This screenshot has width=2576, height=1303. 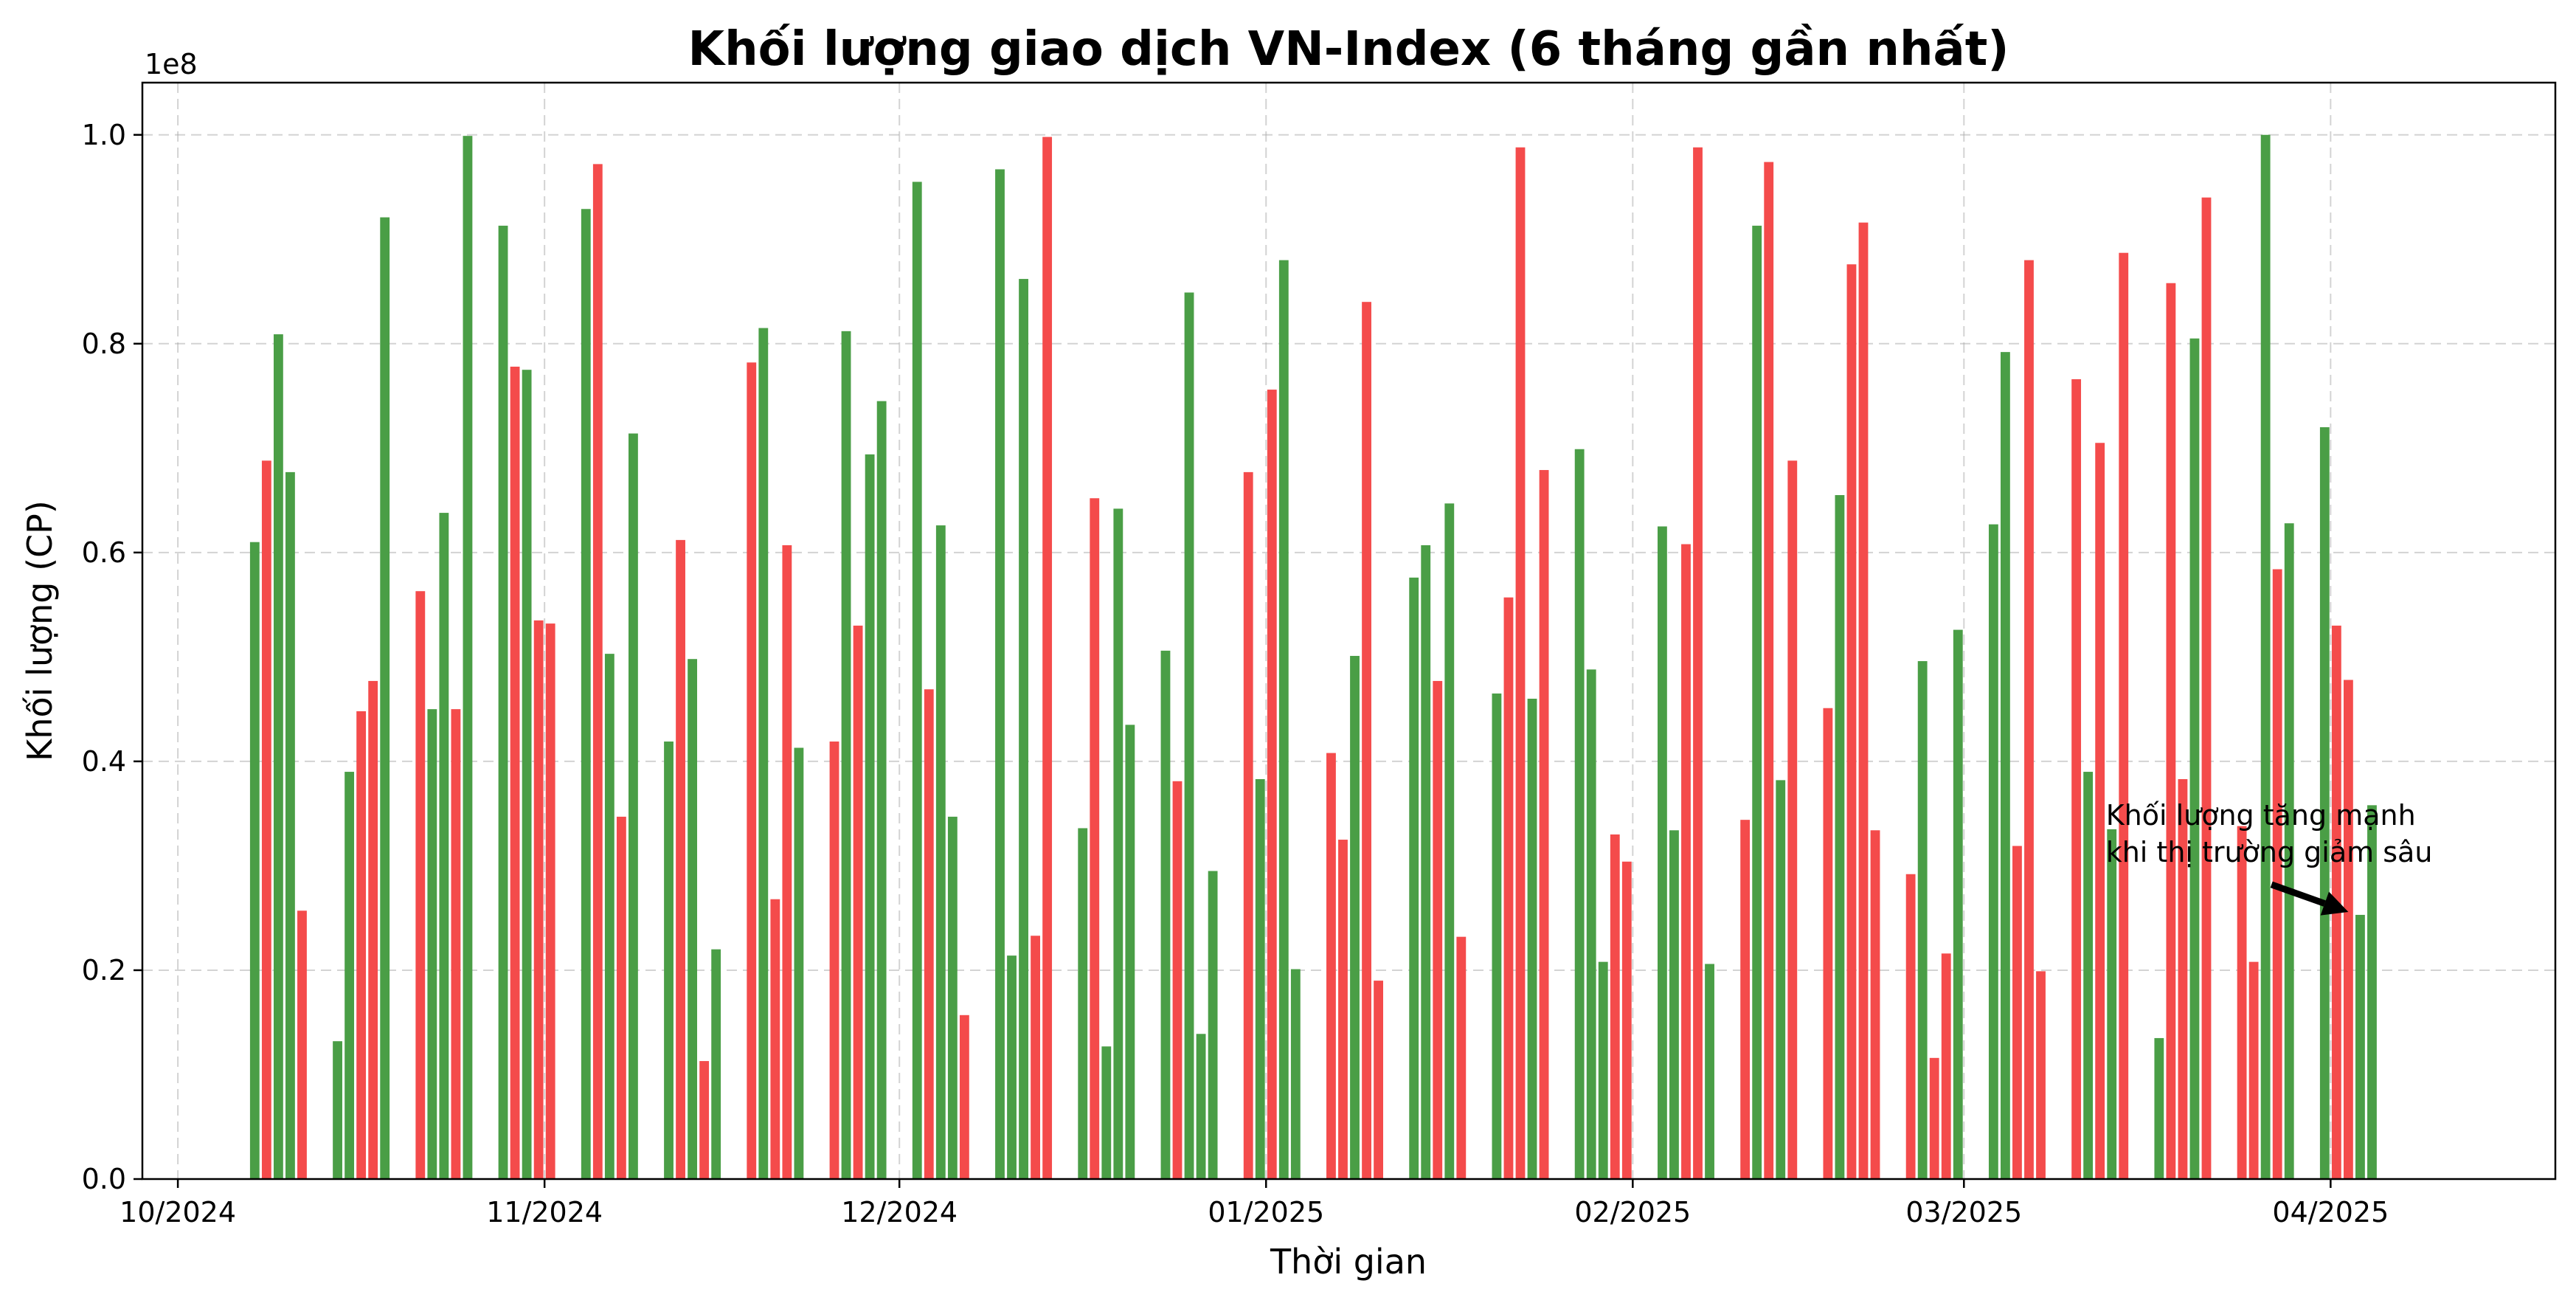 I want to click on annotation-text-line-2: khi thị trường giảm sâu, so click(x=2269, y=852).